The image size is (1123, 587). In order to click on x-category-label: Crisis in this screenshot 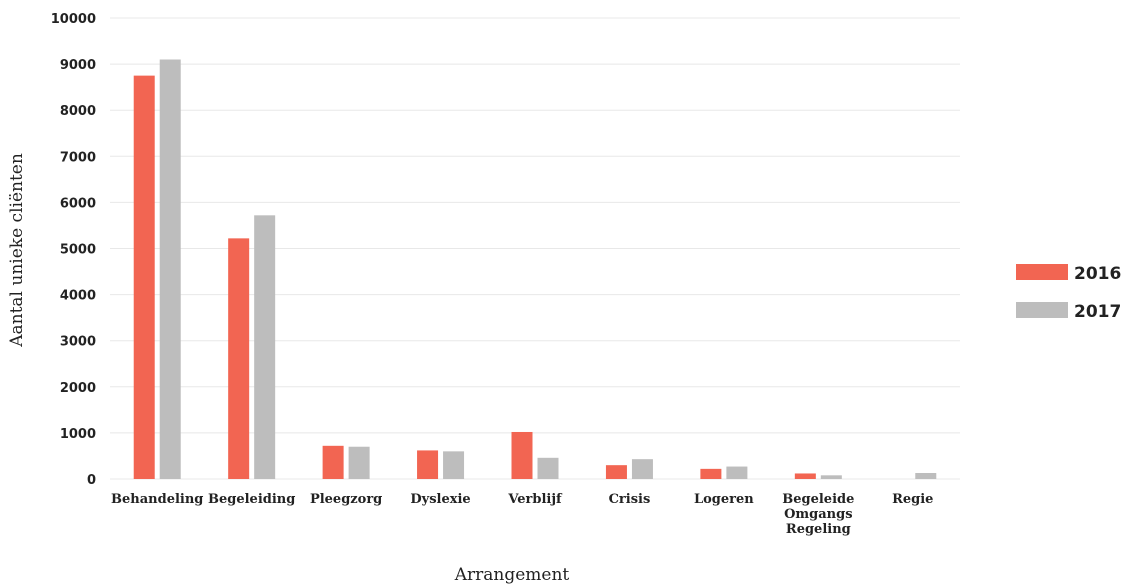, I will do `click(630, 499)`.